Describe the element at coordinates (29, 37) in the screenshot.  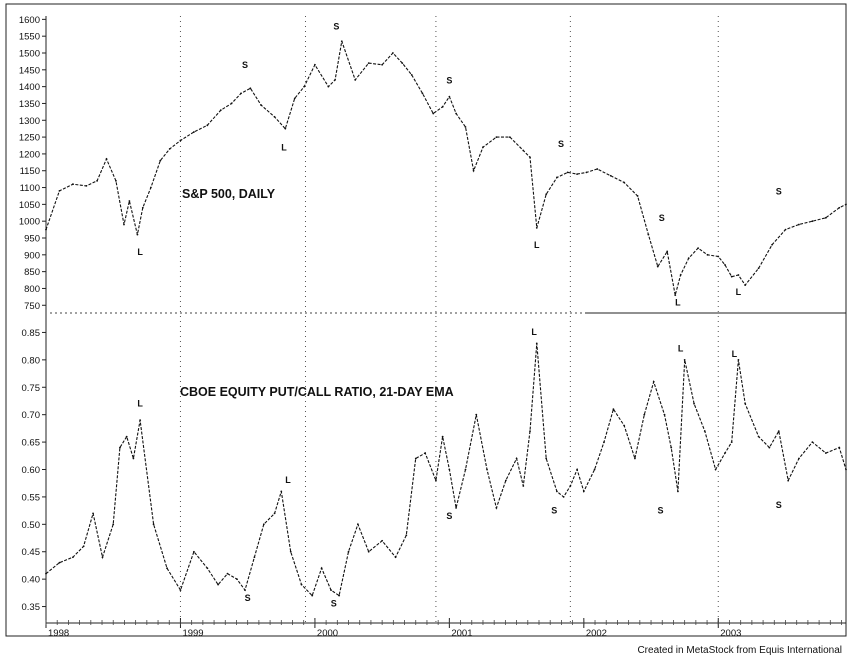
I see `sp500-y-tick-label: 1550` at that location.